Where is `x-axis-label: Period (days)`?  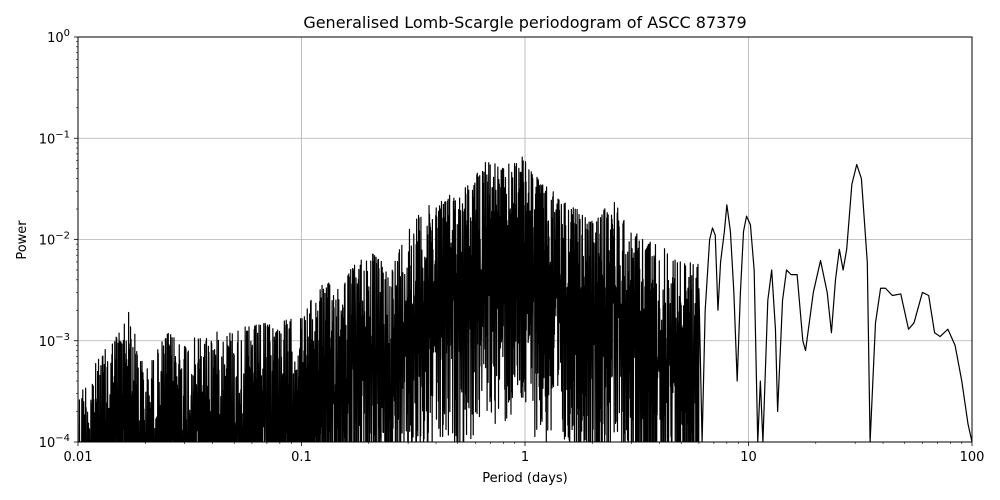
x-axis-label: Period (days) is located at coordinates (525, 478).